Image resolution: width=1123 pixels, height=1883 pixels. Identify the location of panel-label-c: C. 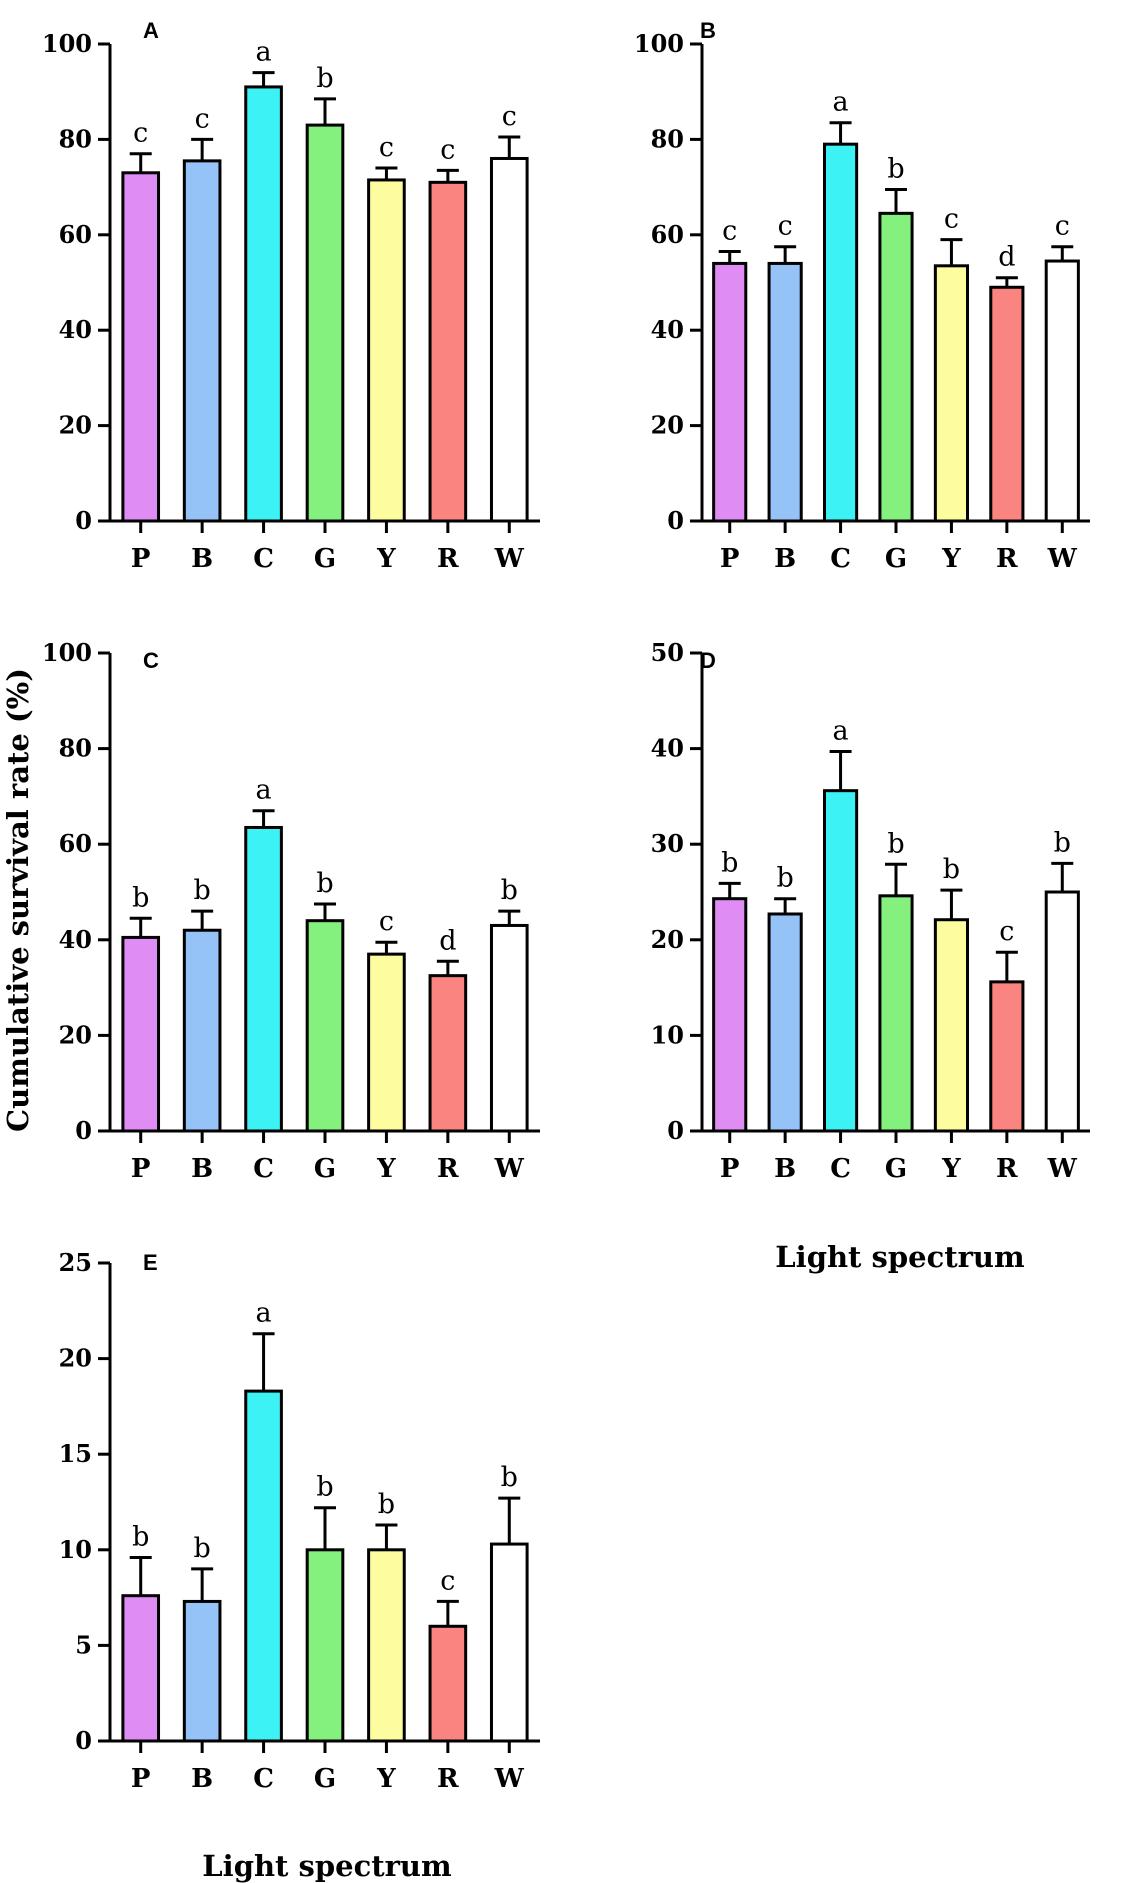
(151, 660).